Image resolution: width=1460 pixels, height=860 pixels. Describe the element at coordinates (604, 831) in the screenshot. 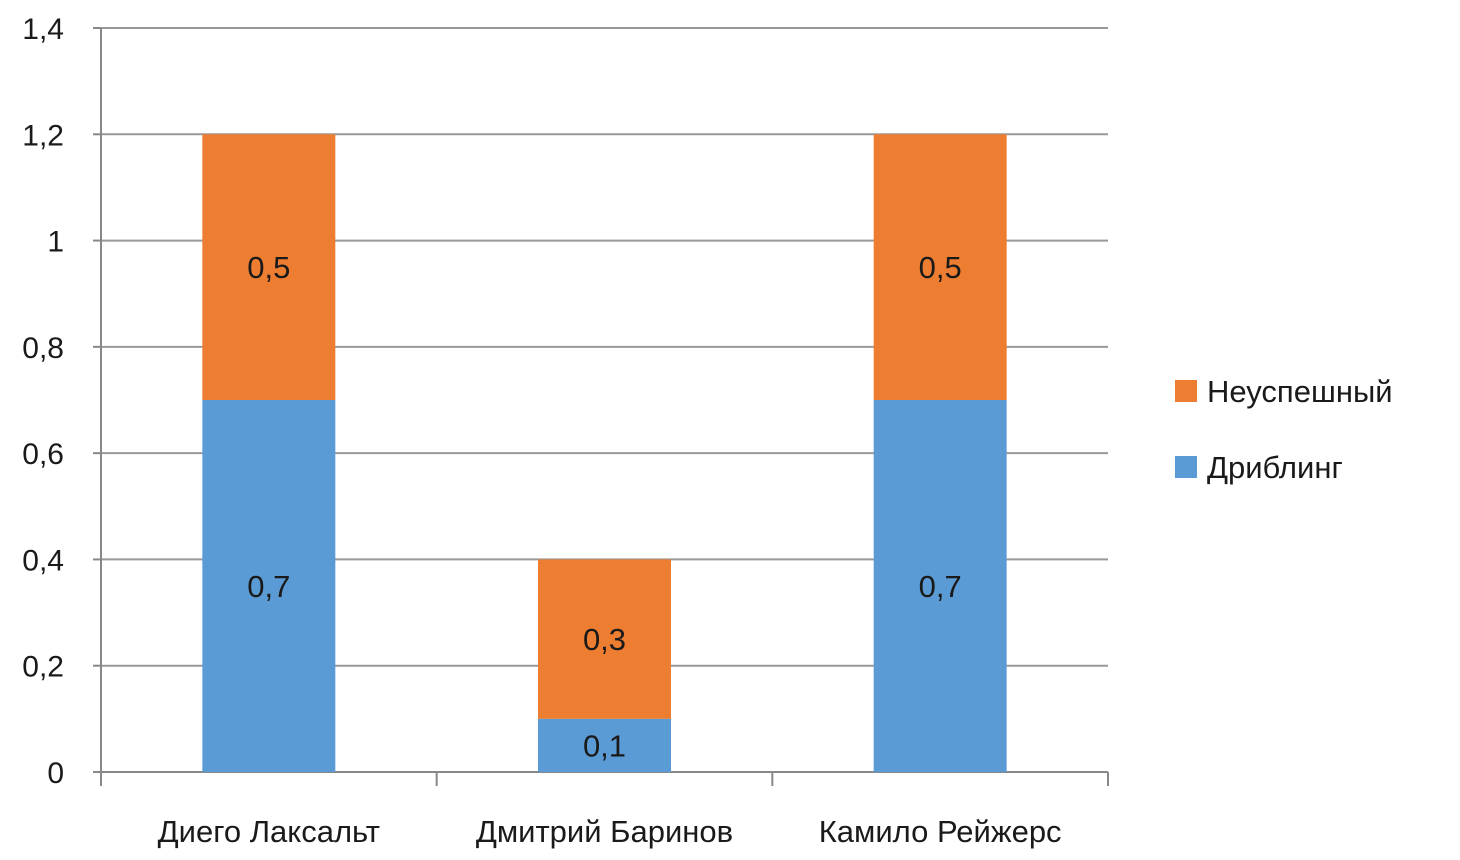

I see `category-label: Дмитрий Баринов` at that location.